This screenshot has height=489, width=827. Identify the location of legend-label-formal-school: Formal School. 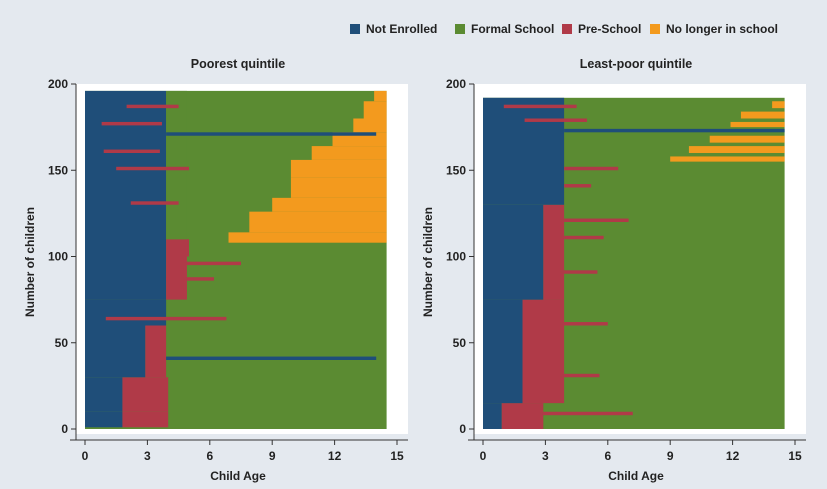
(513, 29).